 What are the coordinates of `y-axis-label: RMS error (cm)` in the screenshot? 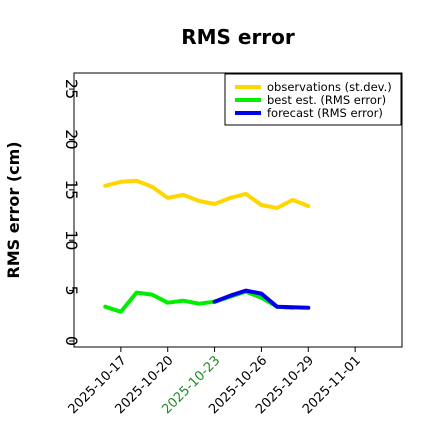 It's located at (13, 209).